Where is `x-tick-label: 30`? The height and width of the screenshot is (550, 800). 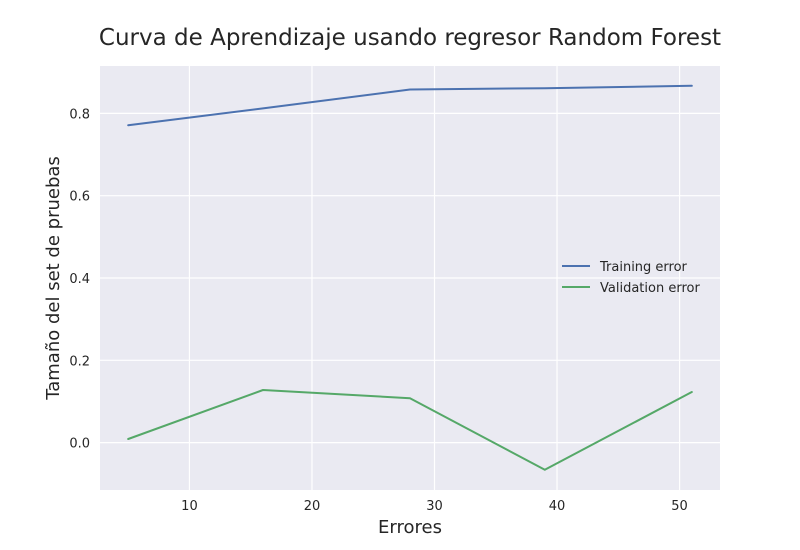
x-tick-label: 30 is located at coordinates (434, 506).